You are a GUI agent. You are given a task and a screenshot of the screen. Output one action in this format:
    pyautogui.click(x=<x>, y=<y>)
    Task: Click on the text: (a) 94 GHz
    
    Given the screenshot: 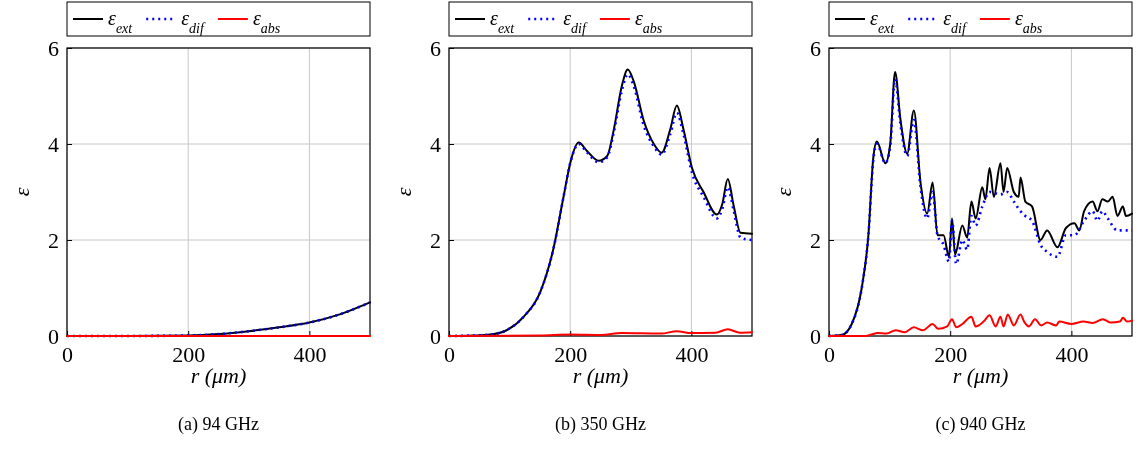 What is the action you would take?
    pyautogui.click(x=218, y=424)
    